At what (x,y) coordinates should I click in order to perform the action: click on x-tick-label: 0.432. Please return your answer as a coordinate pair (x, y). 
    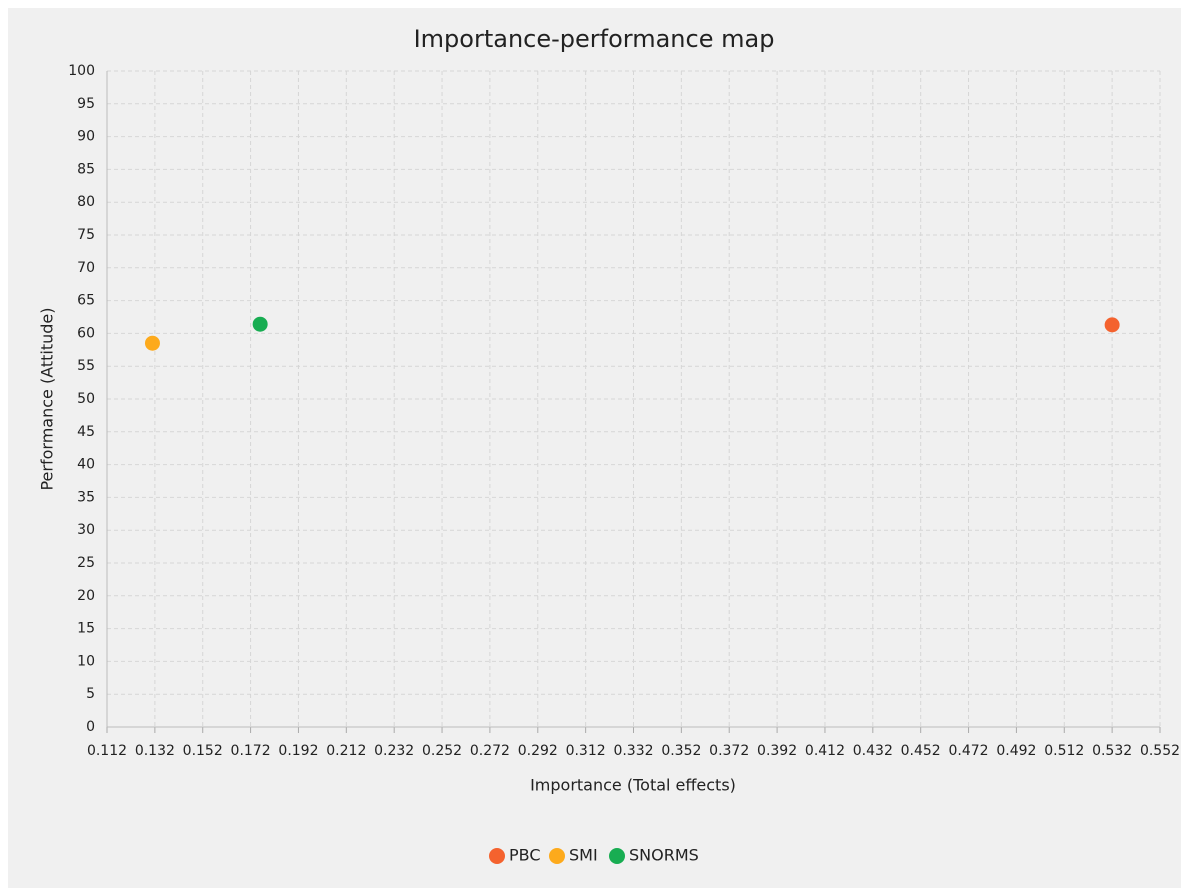
    Looking at the image, I should click on (873, 751).